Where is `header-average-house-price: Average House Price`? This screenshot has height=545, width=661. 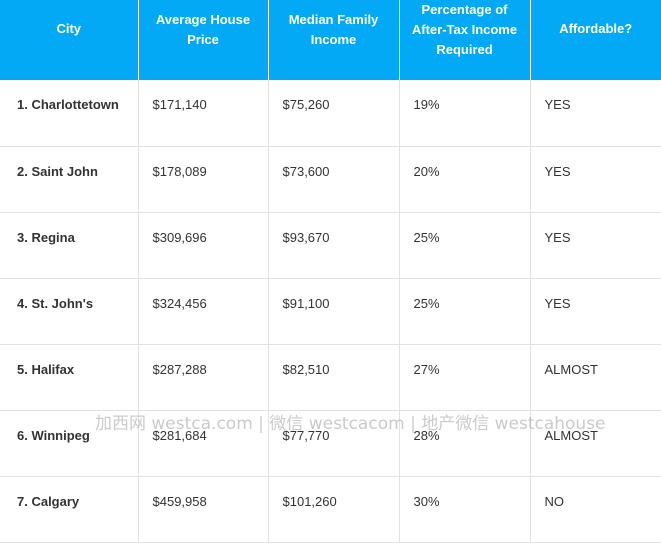
header-average-house-price: Average House Price is located at coordinates (203, 40).